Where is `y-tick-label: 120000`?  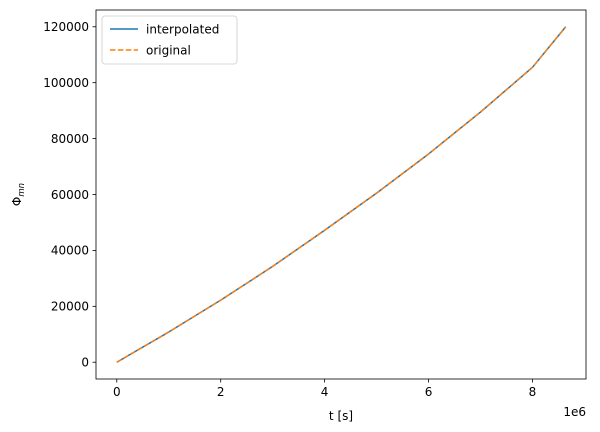
y-tick-label: 120000 is located at coordinates (66, 27).